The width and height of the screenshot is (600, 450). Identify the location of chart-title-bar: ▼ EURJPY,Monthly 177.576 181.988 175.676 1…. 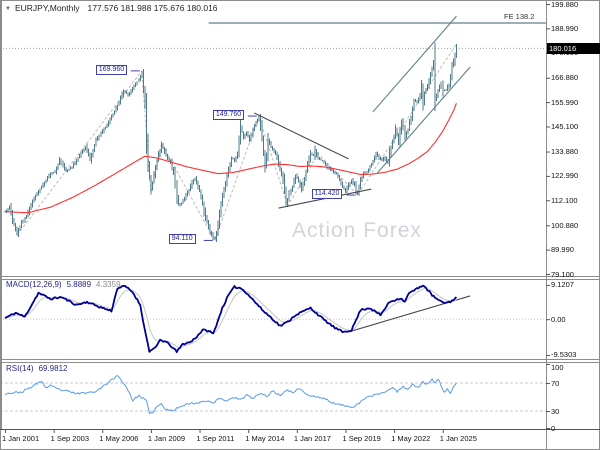
(111, 8).